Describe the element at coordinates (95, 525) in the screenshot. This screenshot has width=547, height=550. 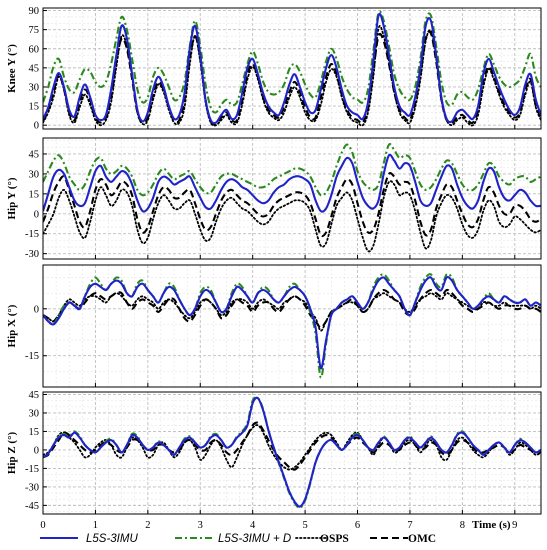
I see `x-tick-label: 1` at that location.